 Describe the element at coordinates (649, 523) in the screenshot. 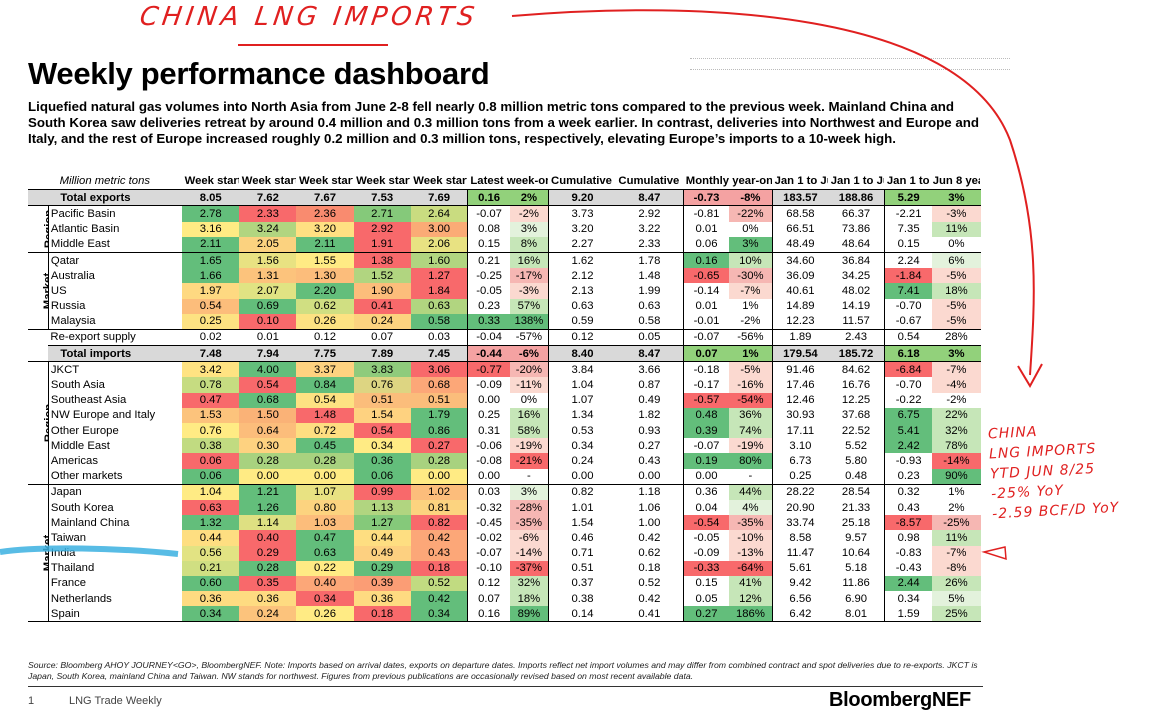

I see `value-cell: 1.00` at that location.